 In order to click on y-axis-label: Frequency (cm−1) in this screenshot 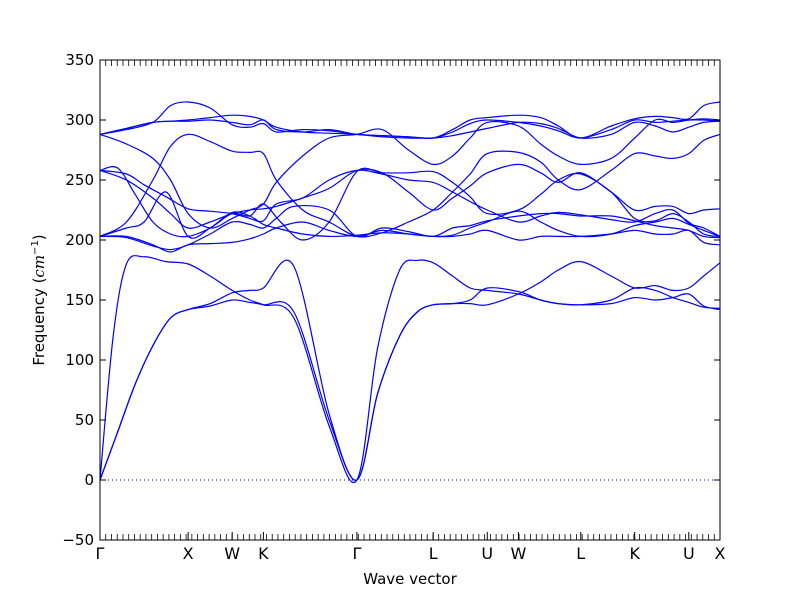, I will do `click(39, 299)`.